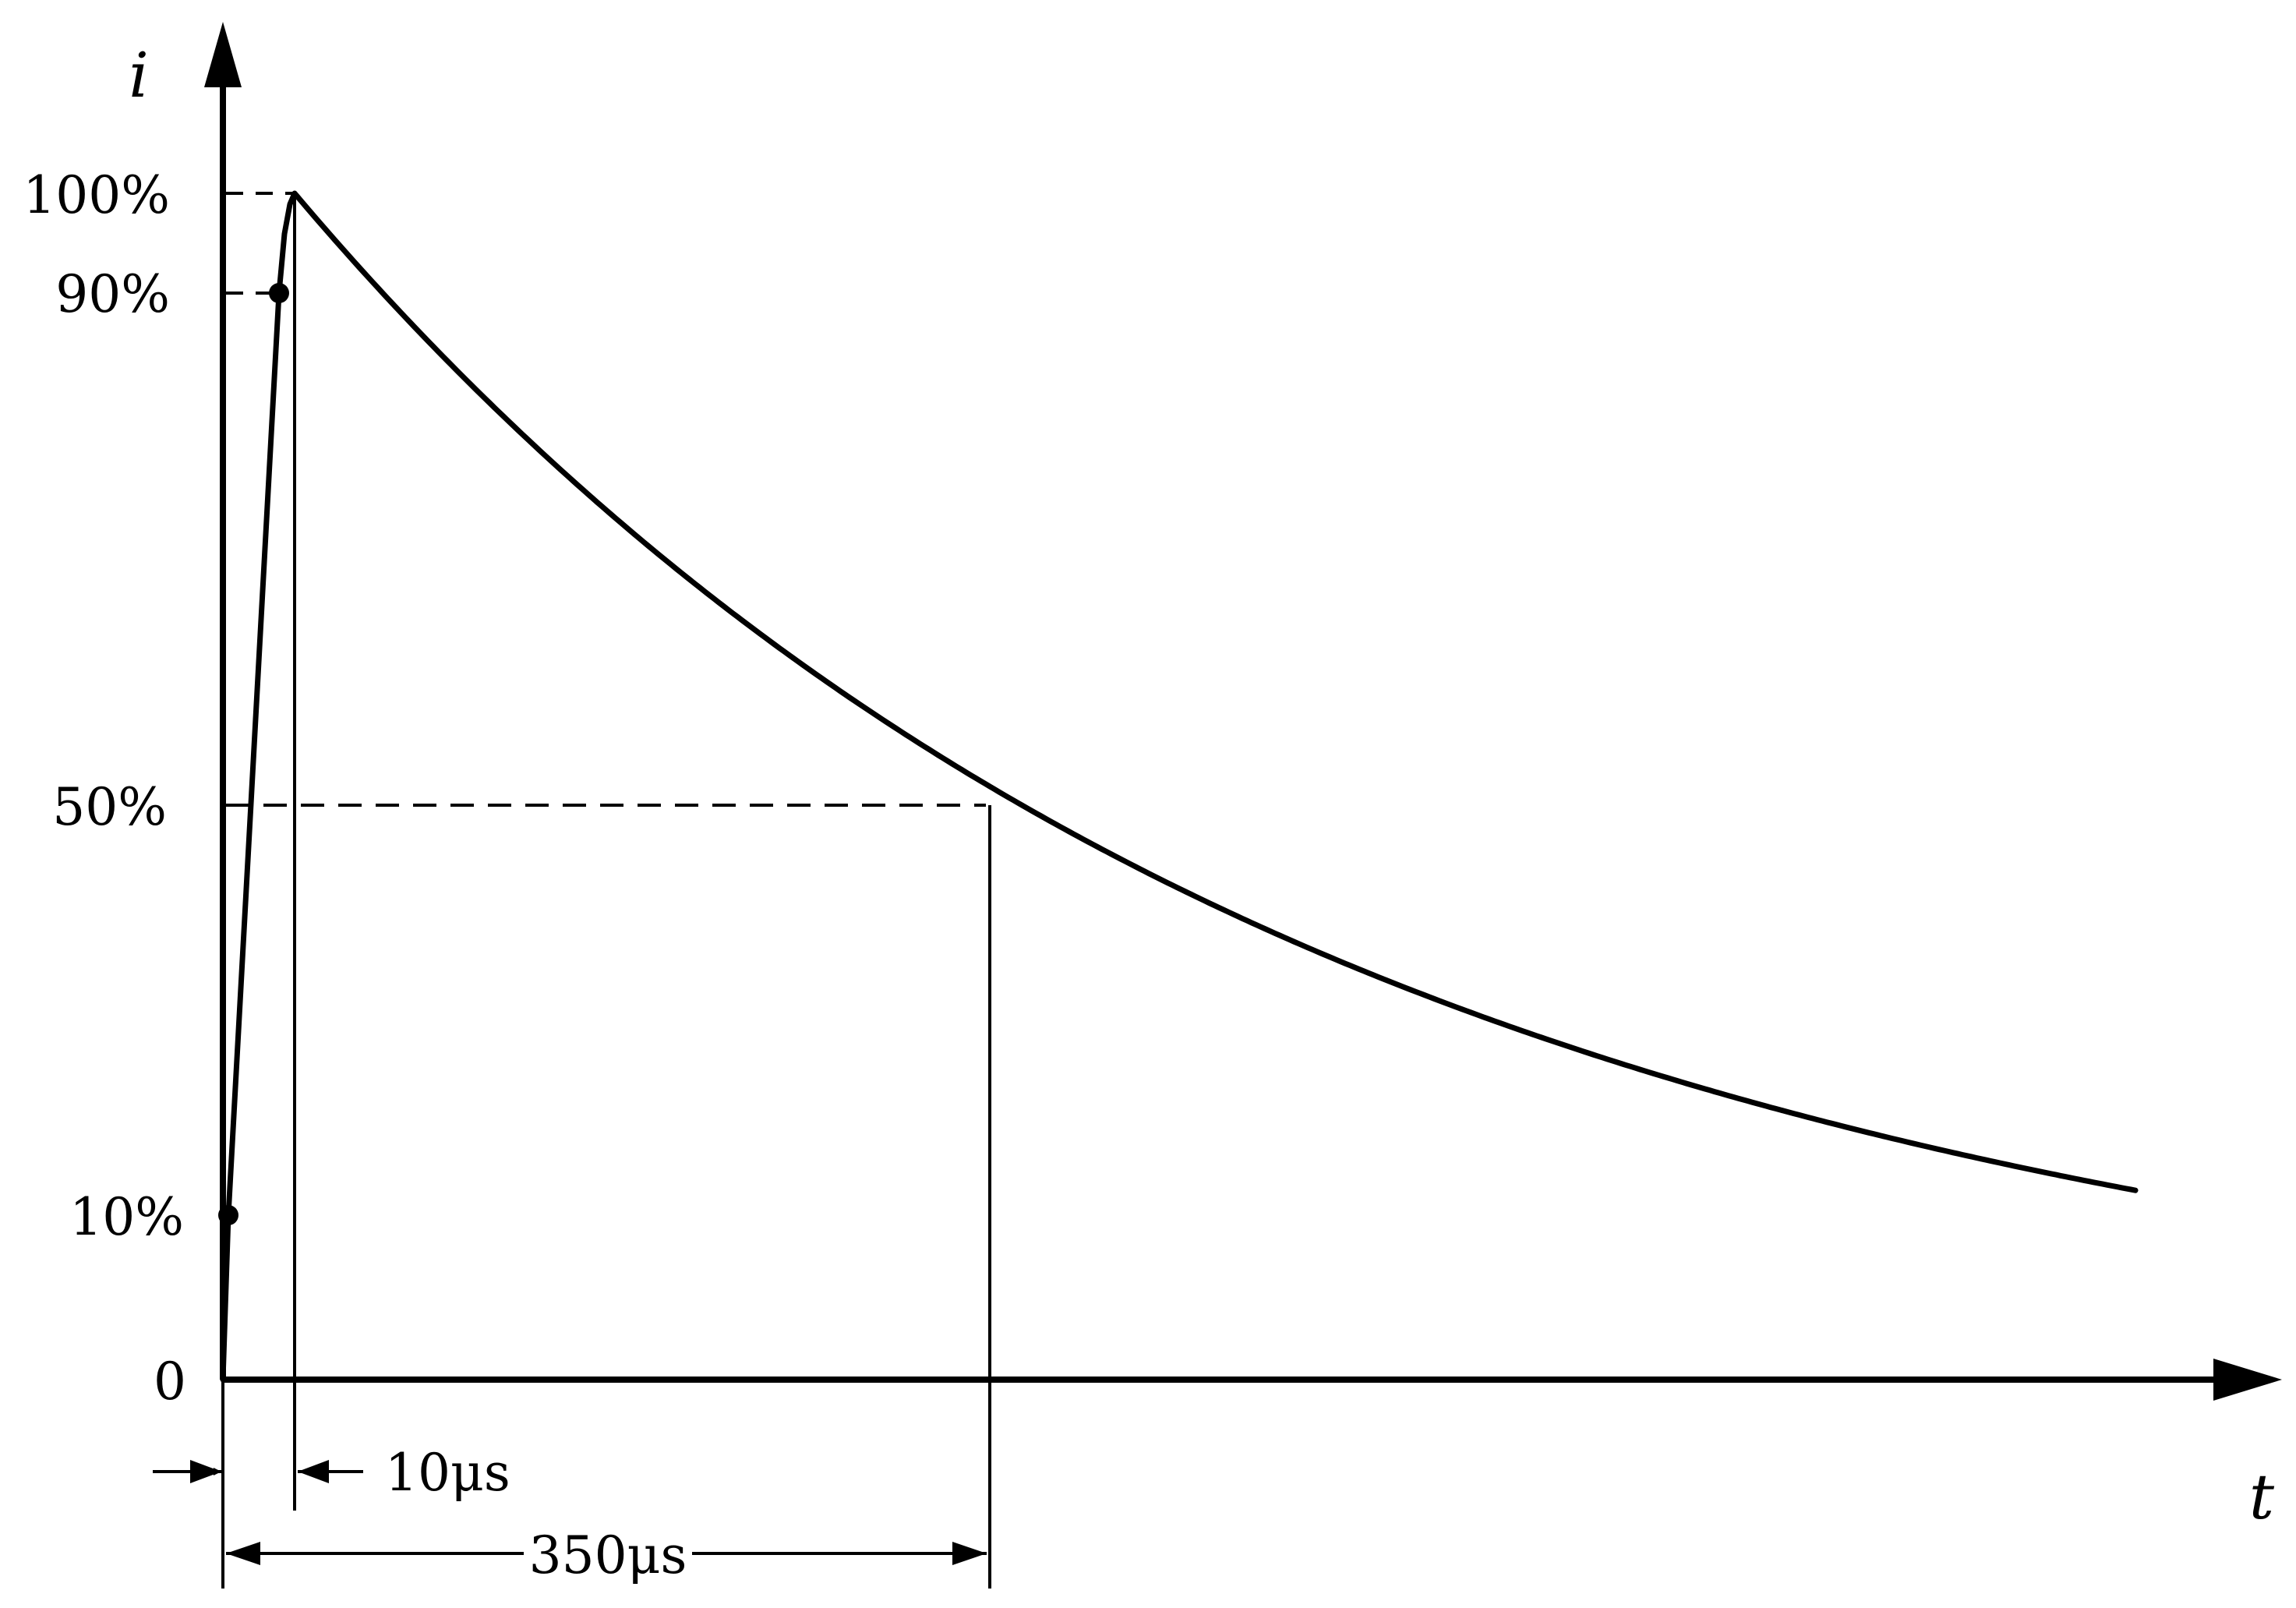  I want to click on rise-time-left-arrowhead-icon, so click(206, 1471).